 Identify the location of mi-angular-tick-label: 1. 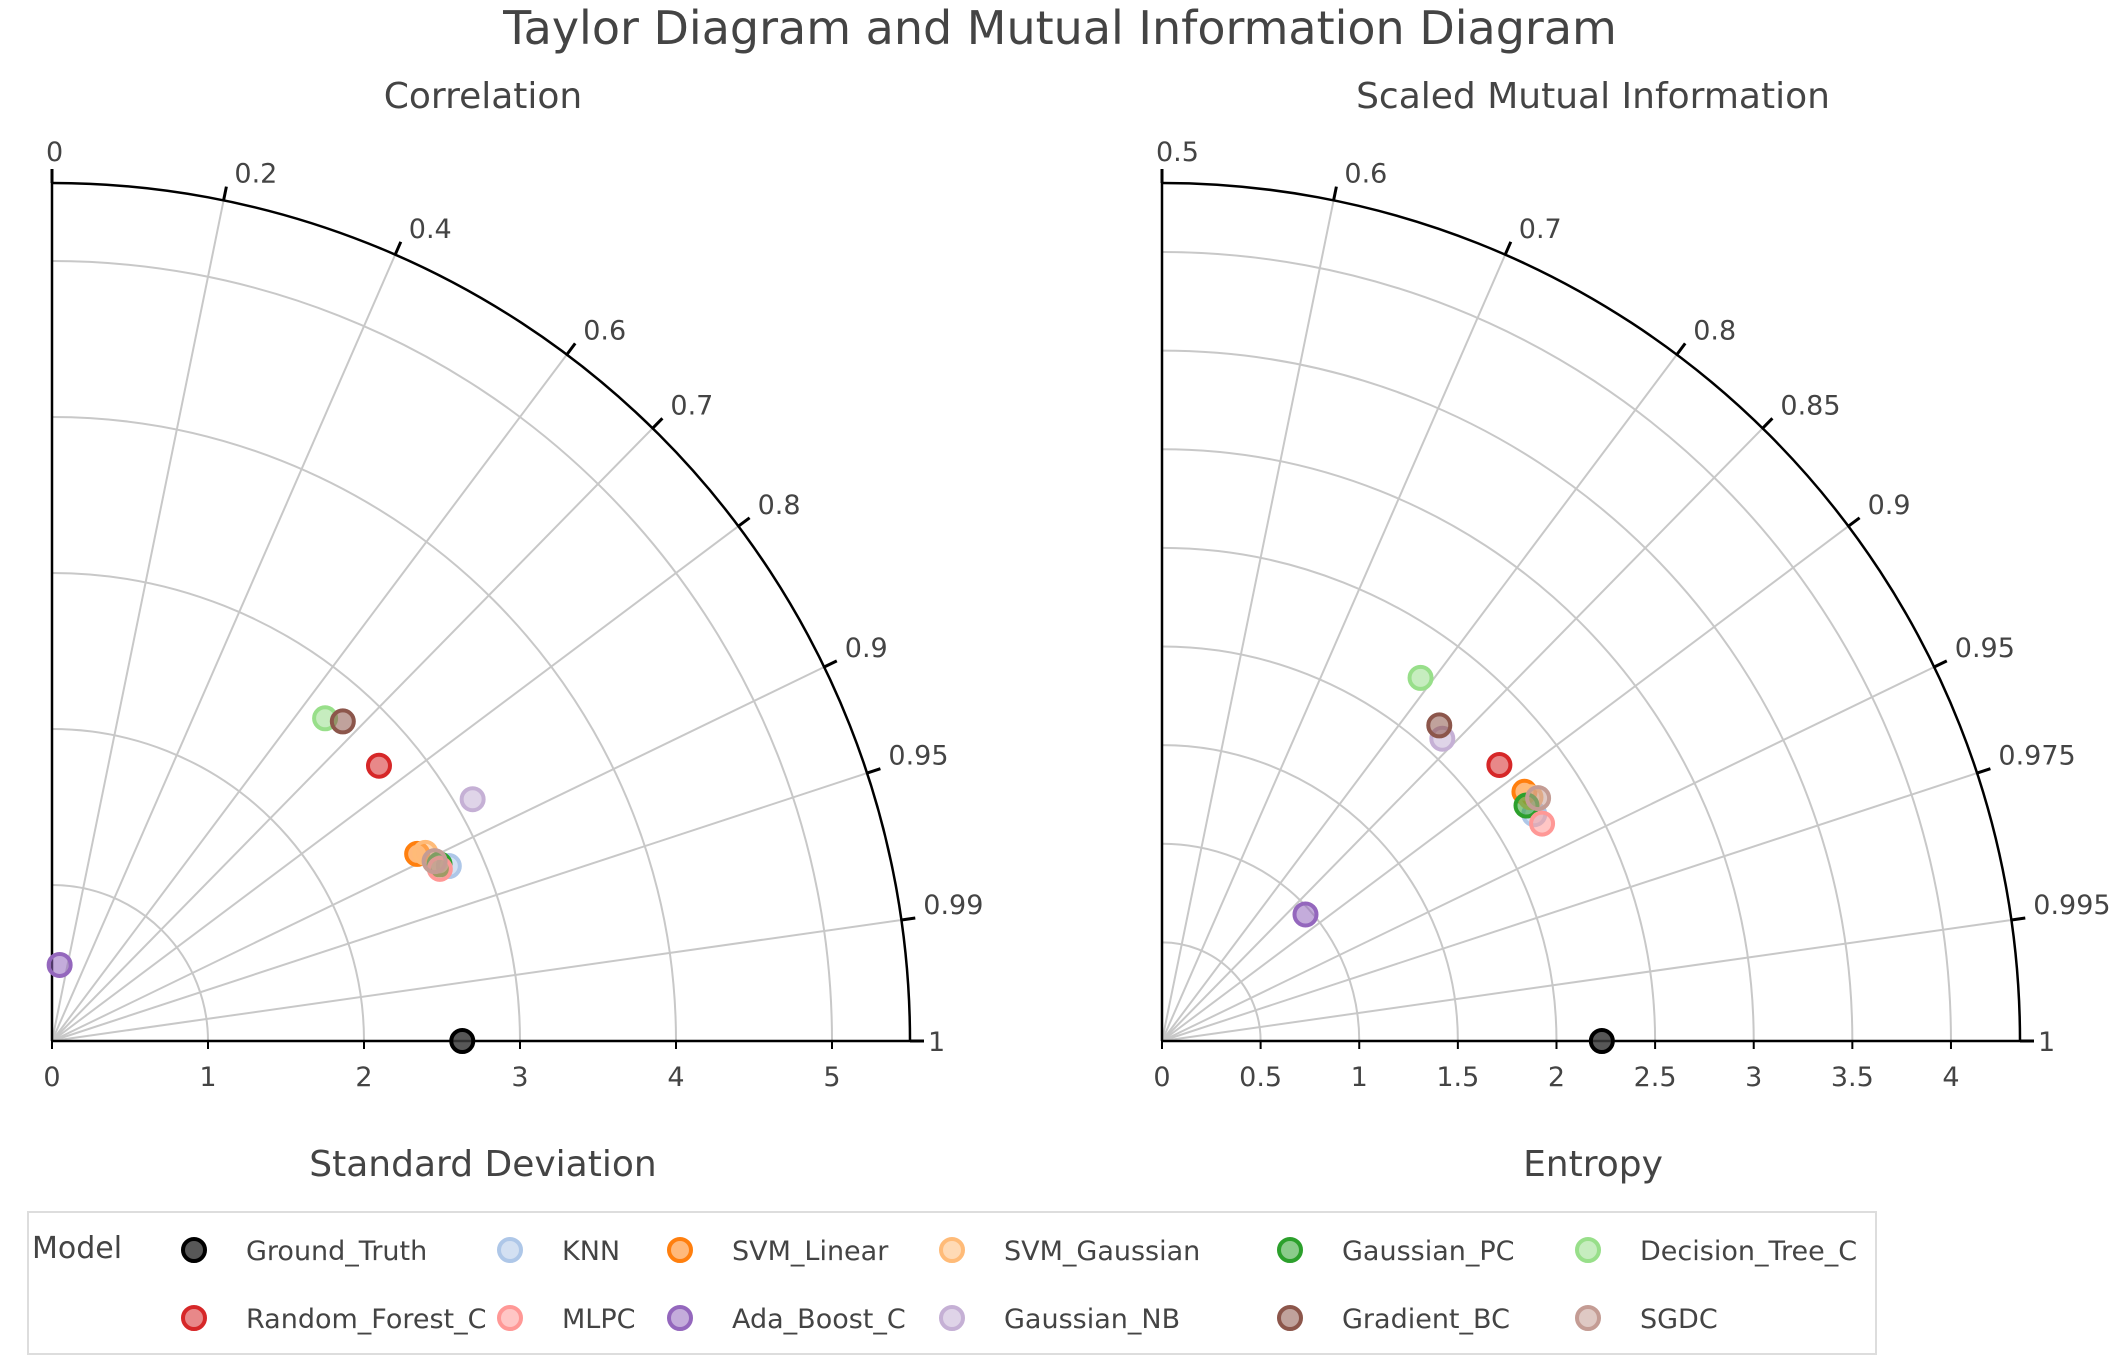
(2046, 1042).